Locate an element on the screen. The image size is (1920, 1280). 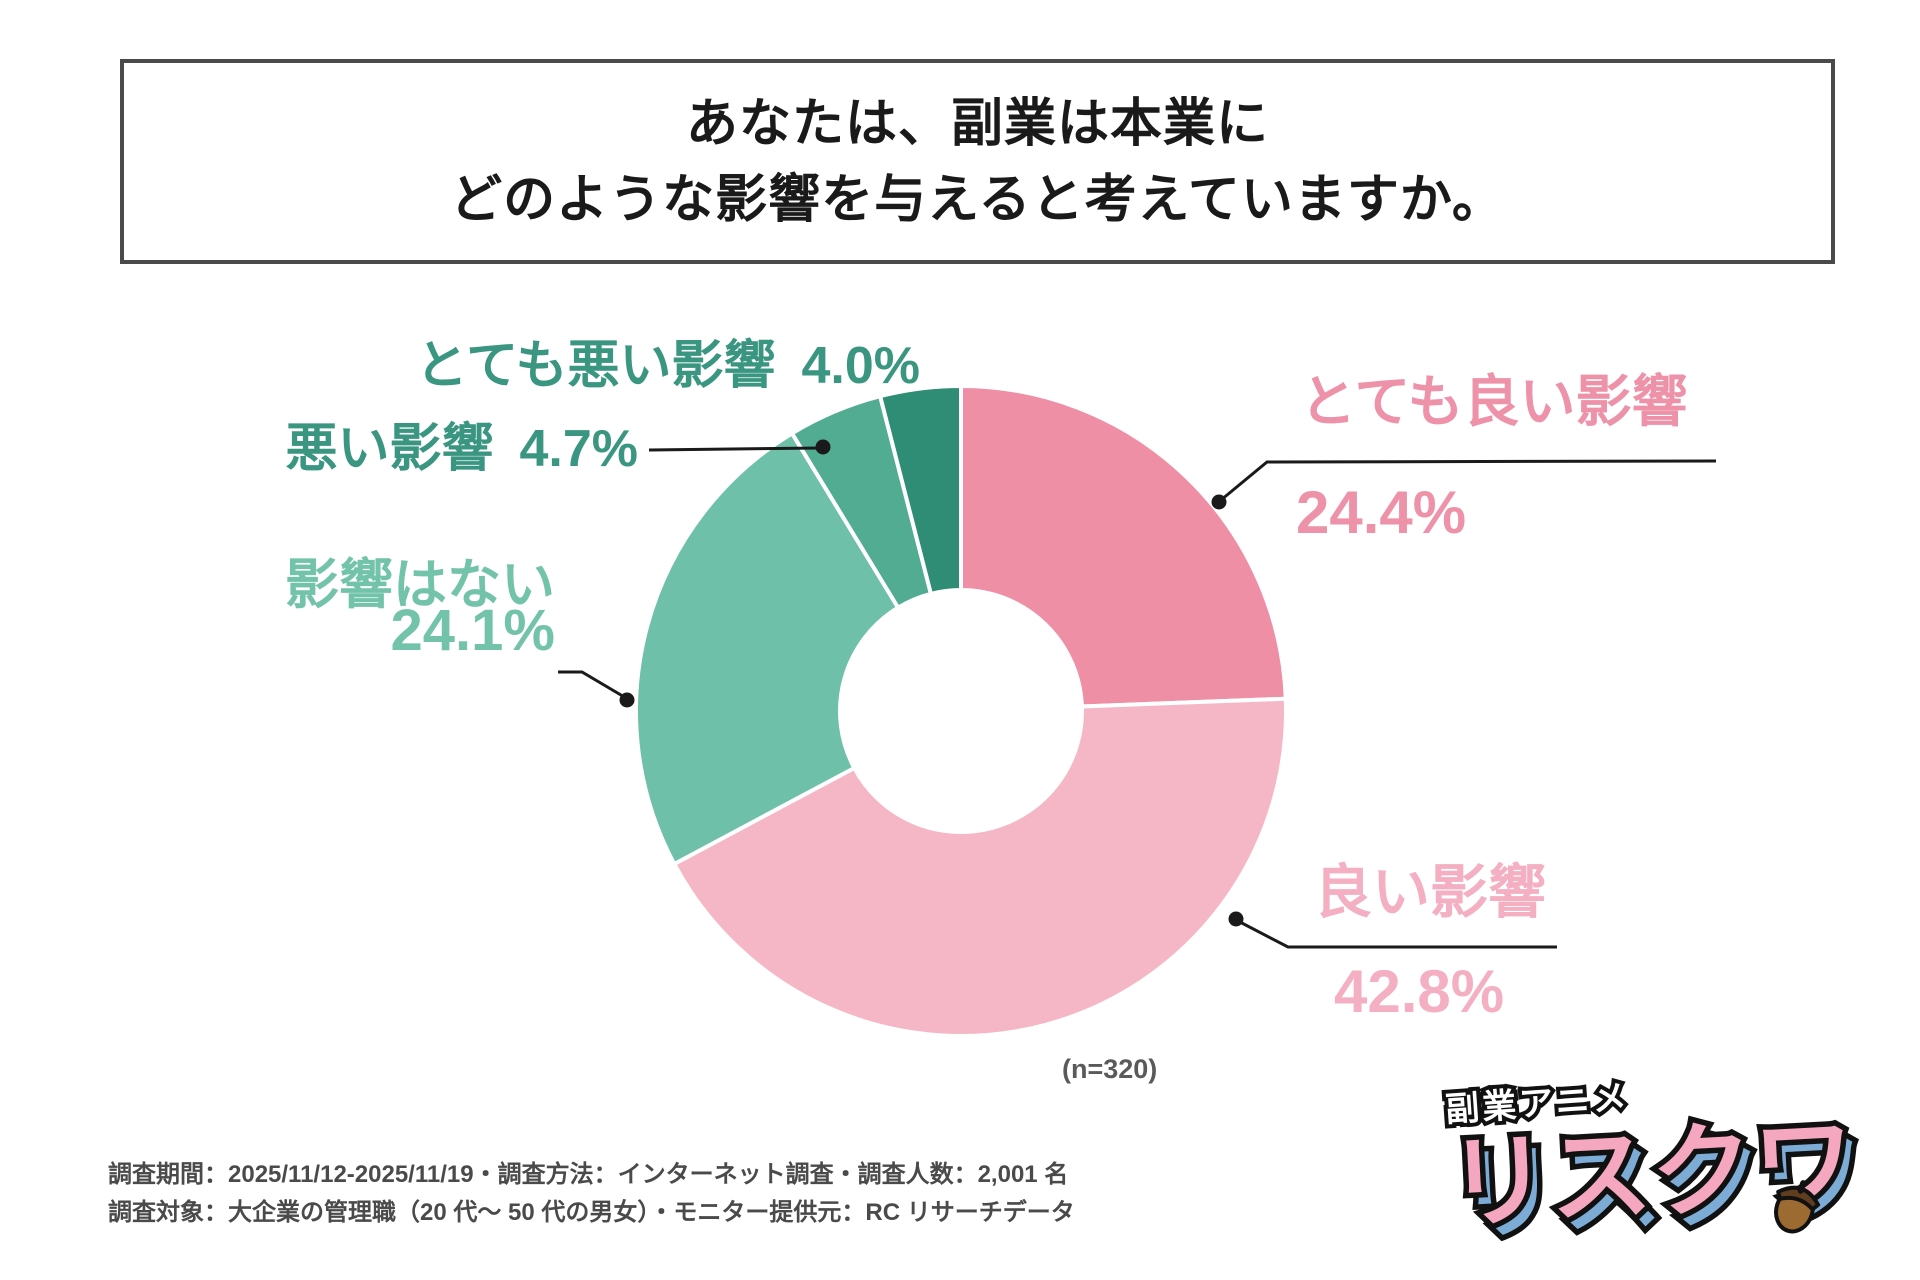
label-none-name: 影響はない is located at coordinates (420, 585).